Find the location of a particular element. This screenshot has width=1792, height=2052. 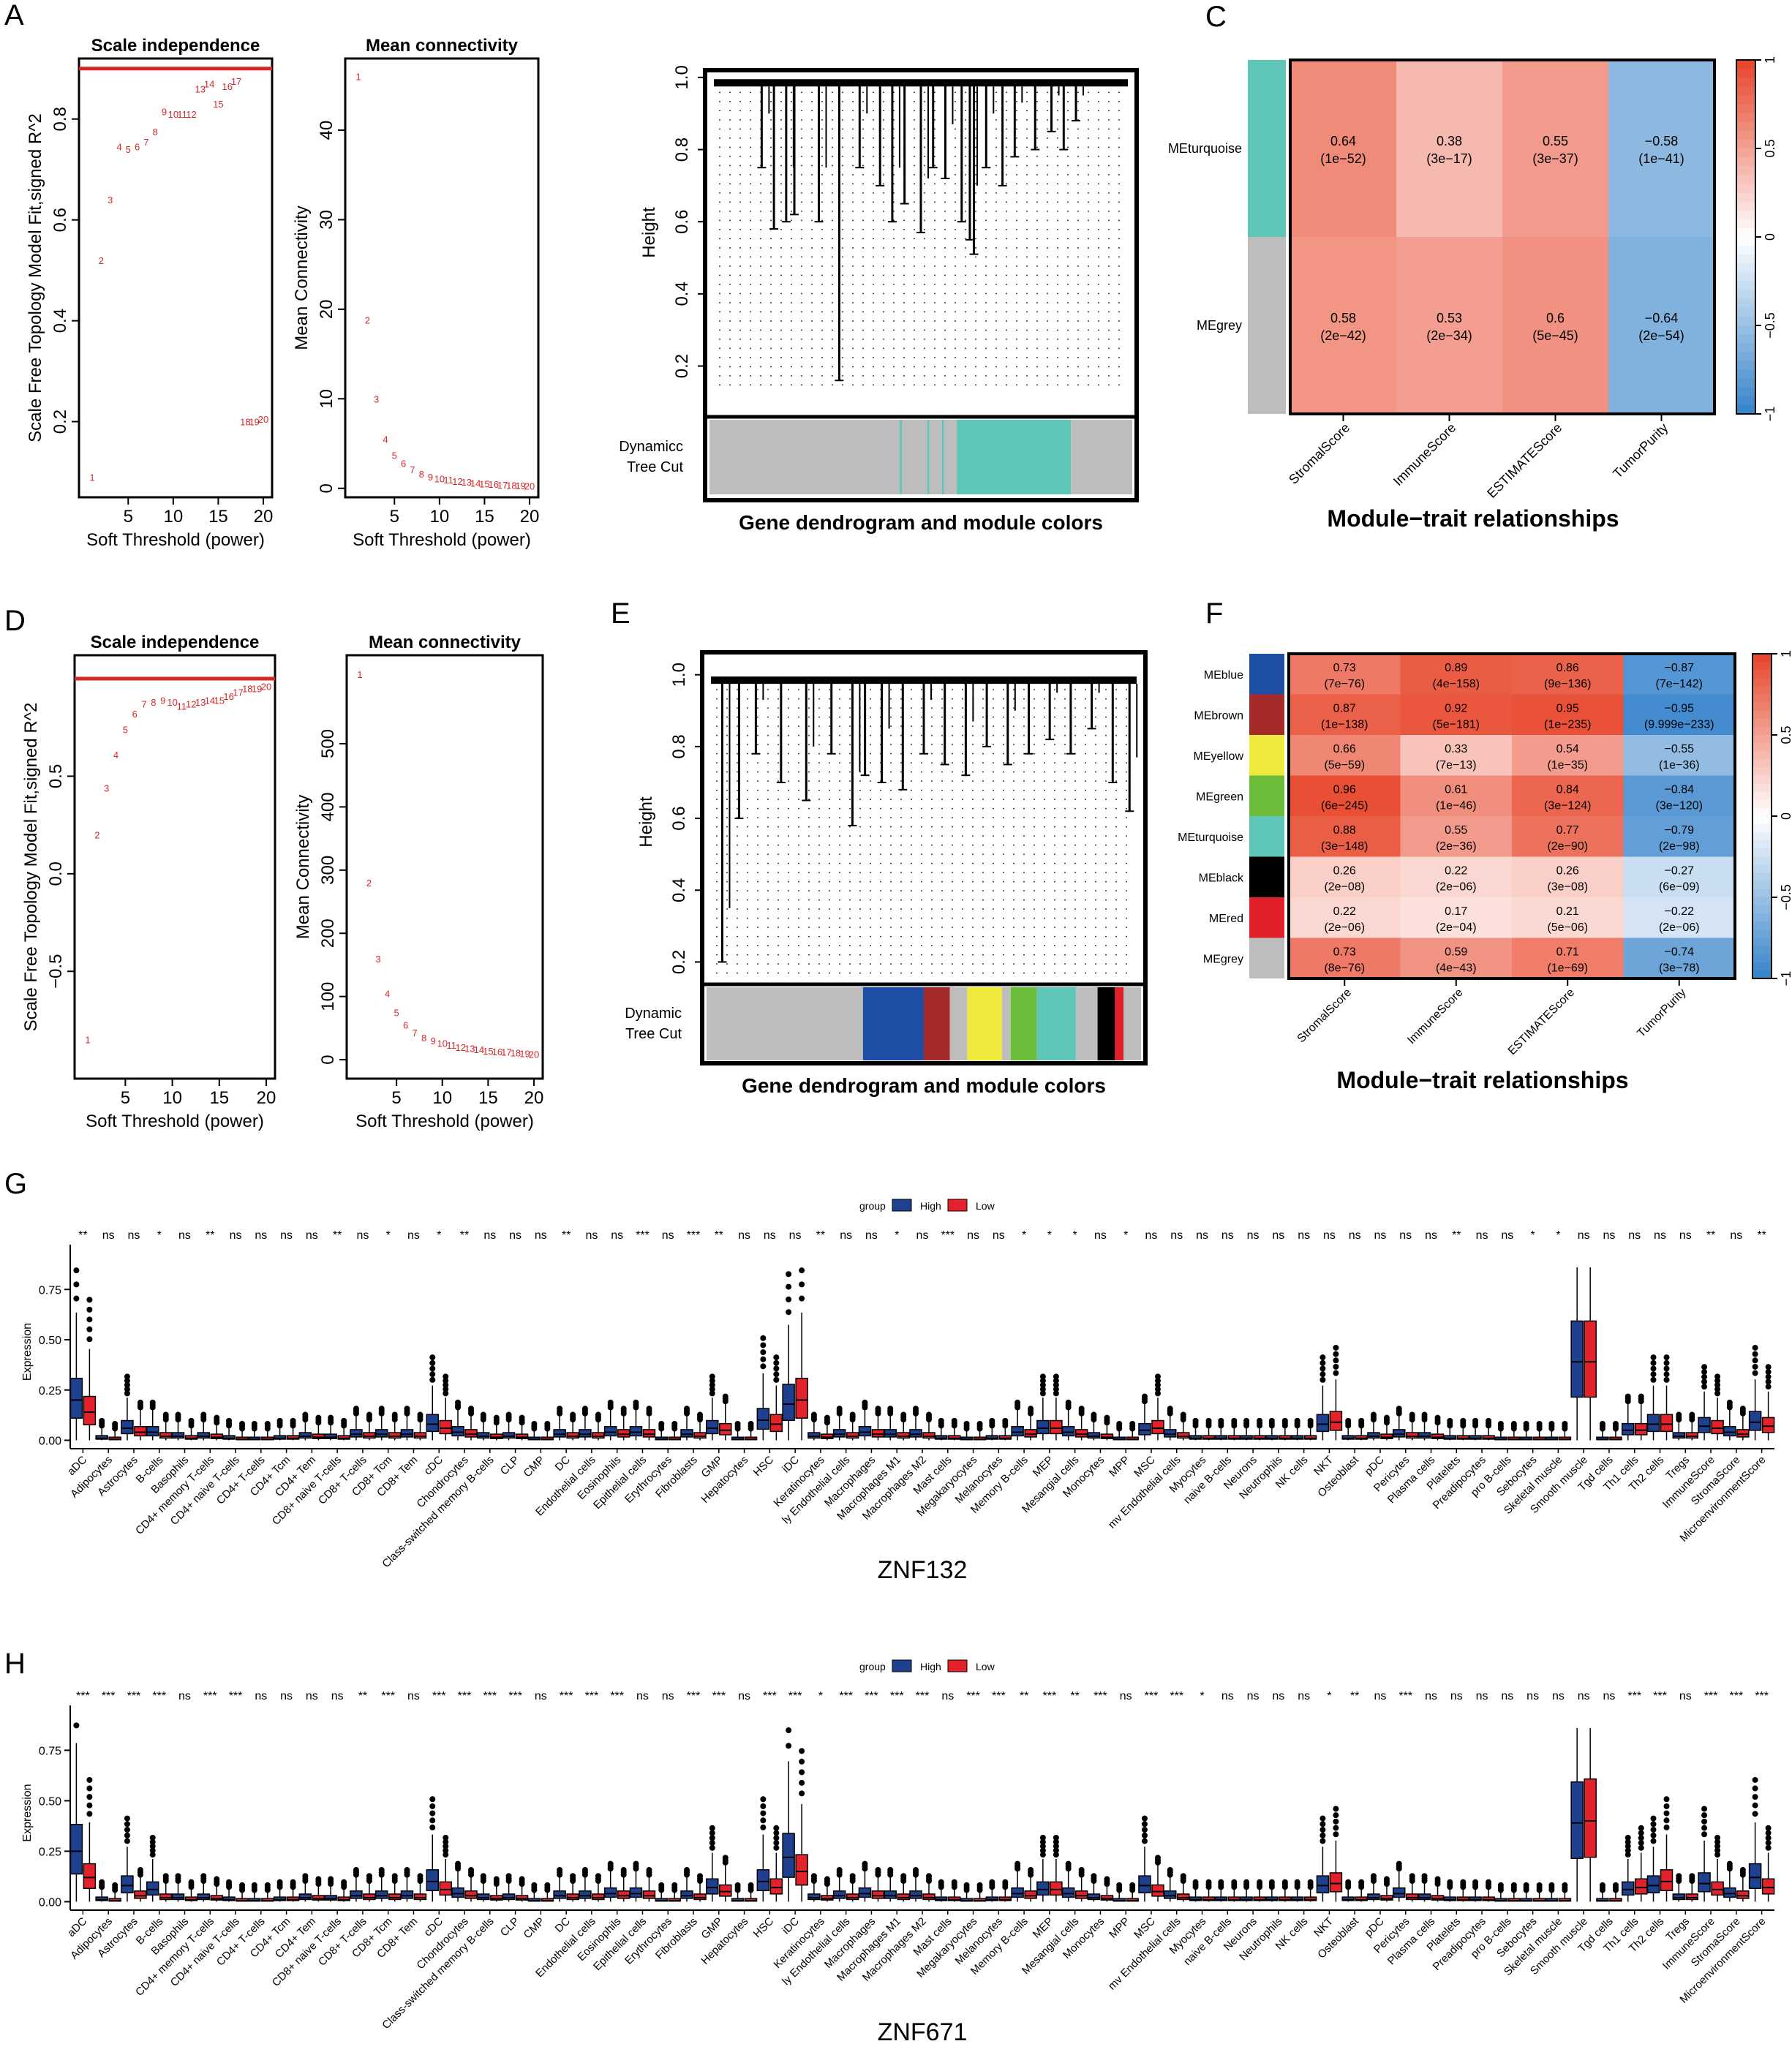

module-swatch-grey is located at coordinates (1267, 325).